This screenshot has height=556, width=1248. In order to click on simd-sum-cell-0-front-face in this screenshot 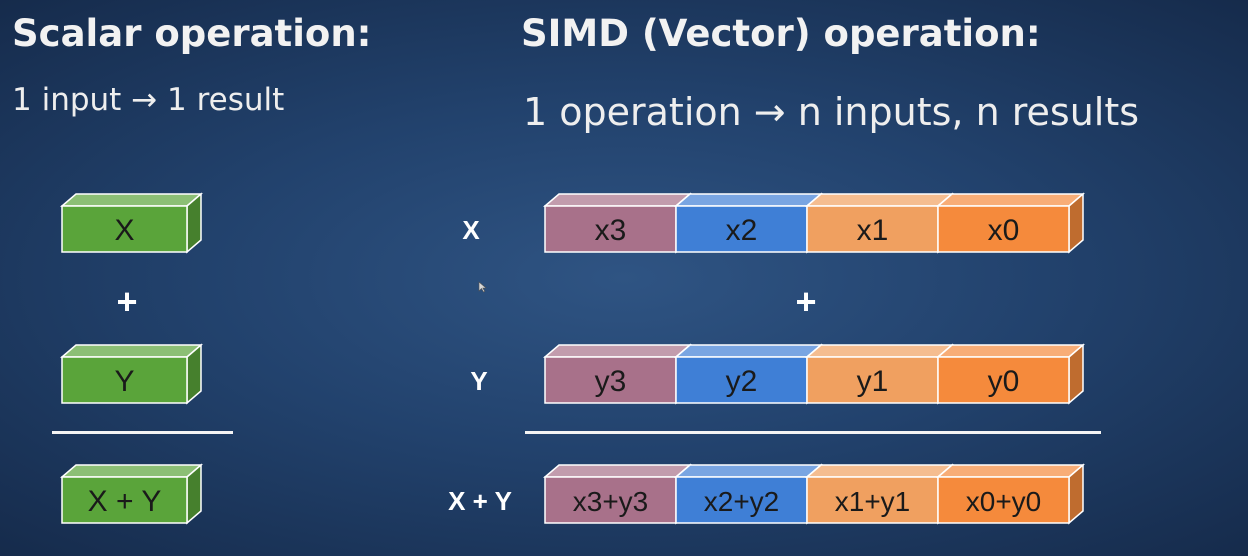, I will do `click(610, 500)`.